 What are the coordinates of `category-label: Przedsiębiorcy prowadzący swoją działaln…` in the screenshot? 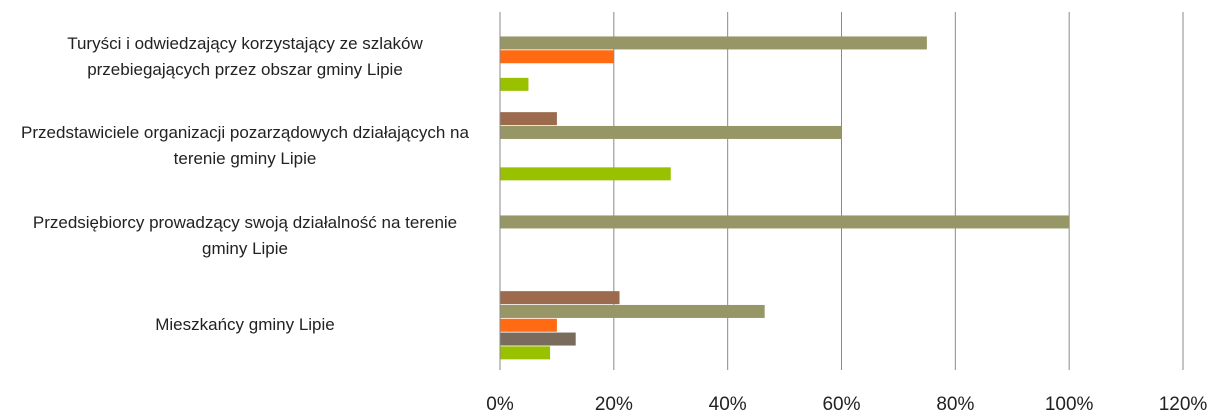 It's located at (245, 235).